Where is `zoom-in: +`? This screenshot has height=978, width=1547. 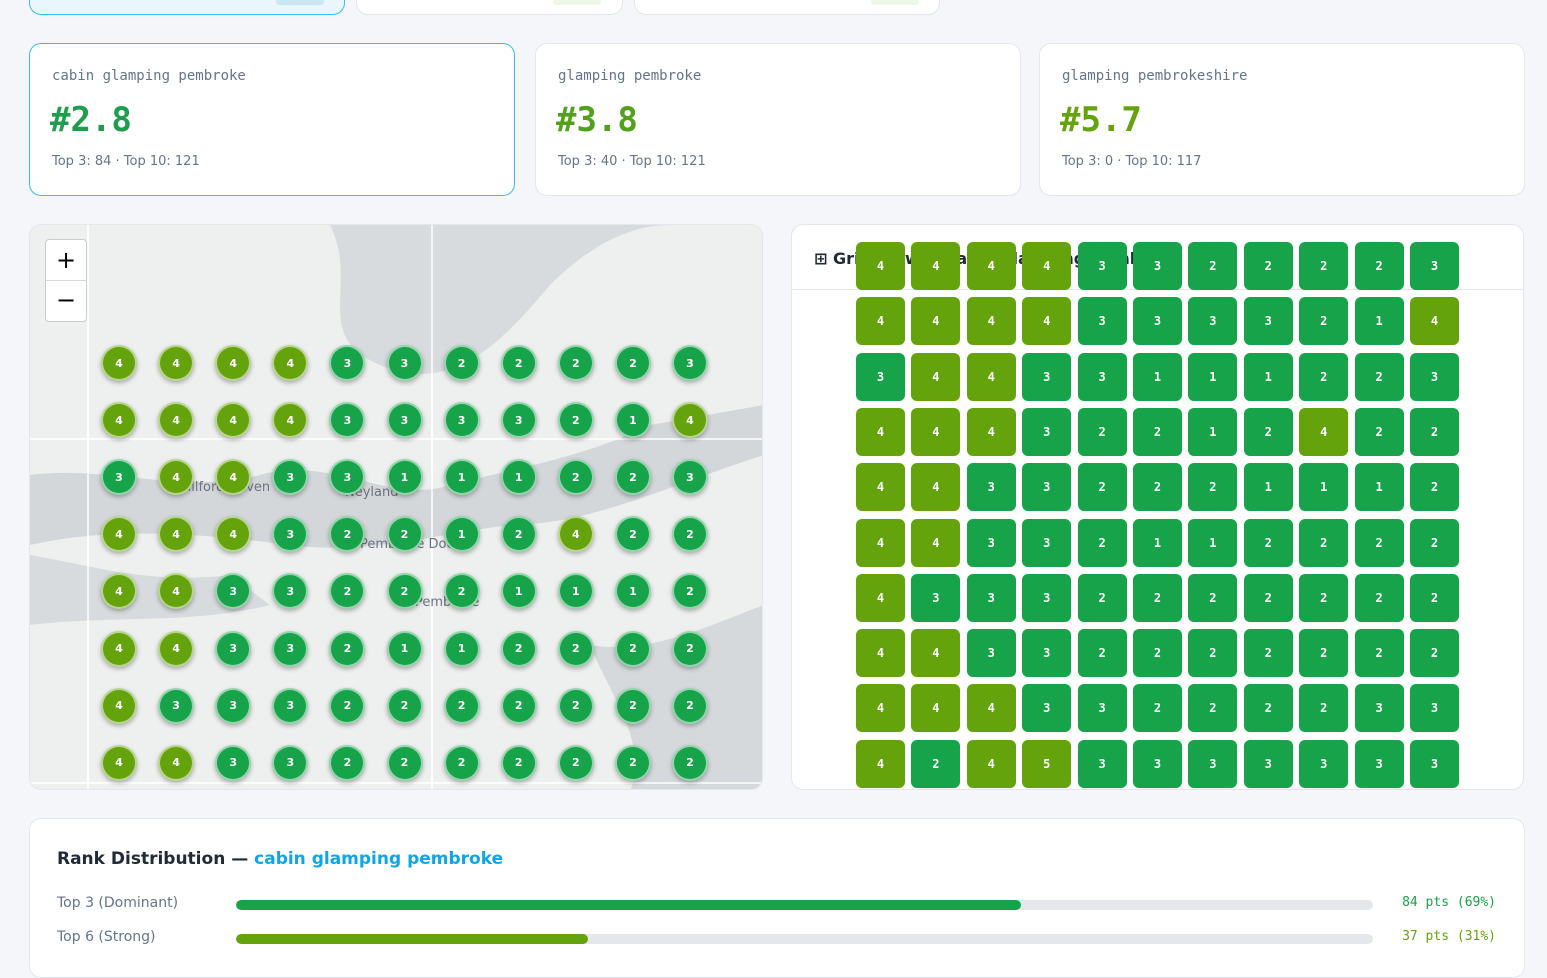 zoom-in: + is located at coordinates (66, 260).